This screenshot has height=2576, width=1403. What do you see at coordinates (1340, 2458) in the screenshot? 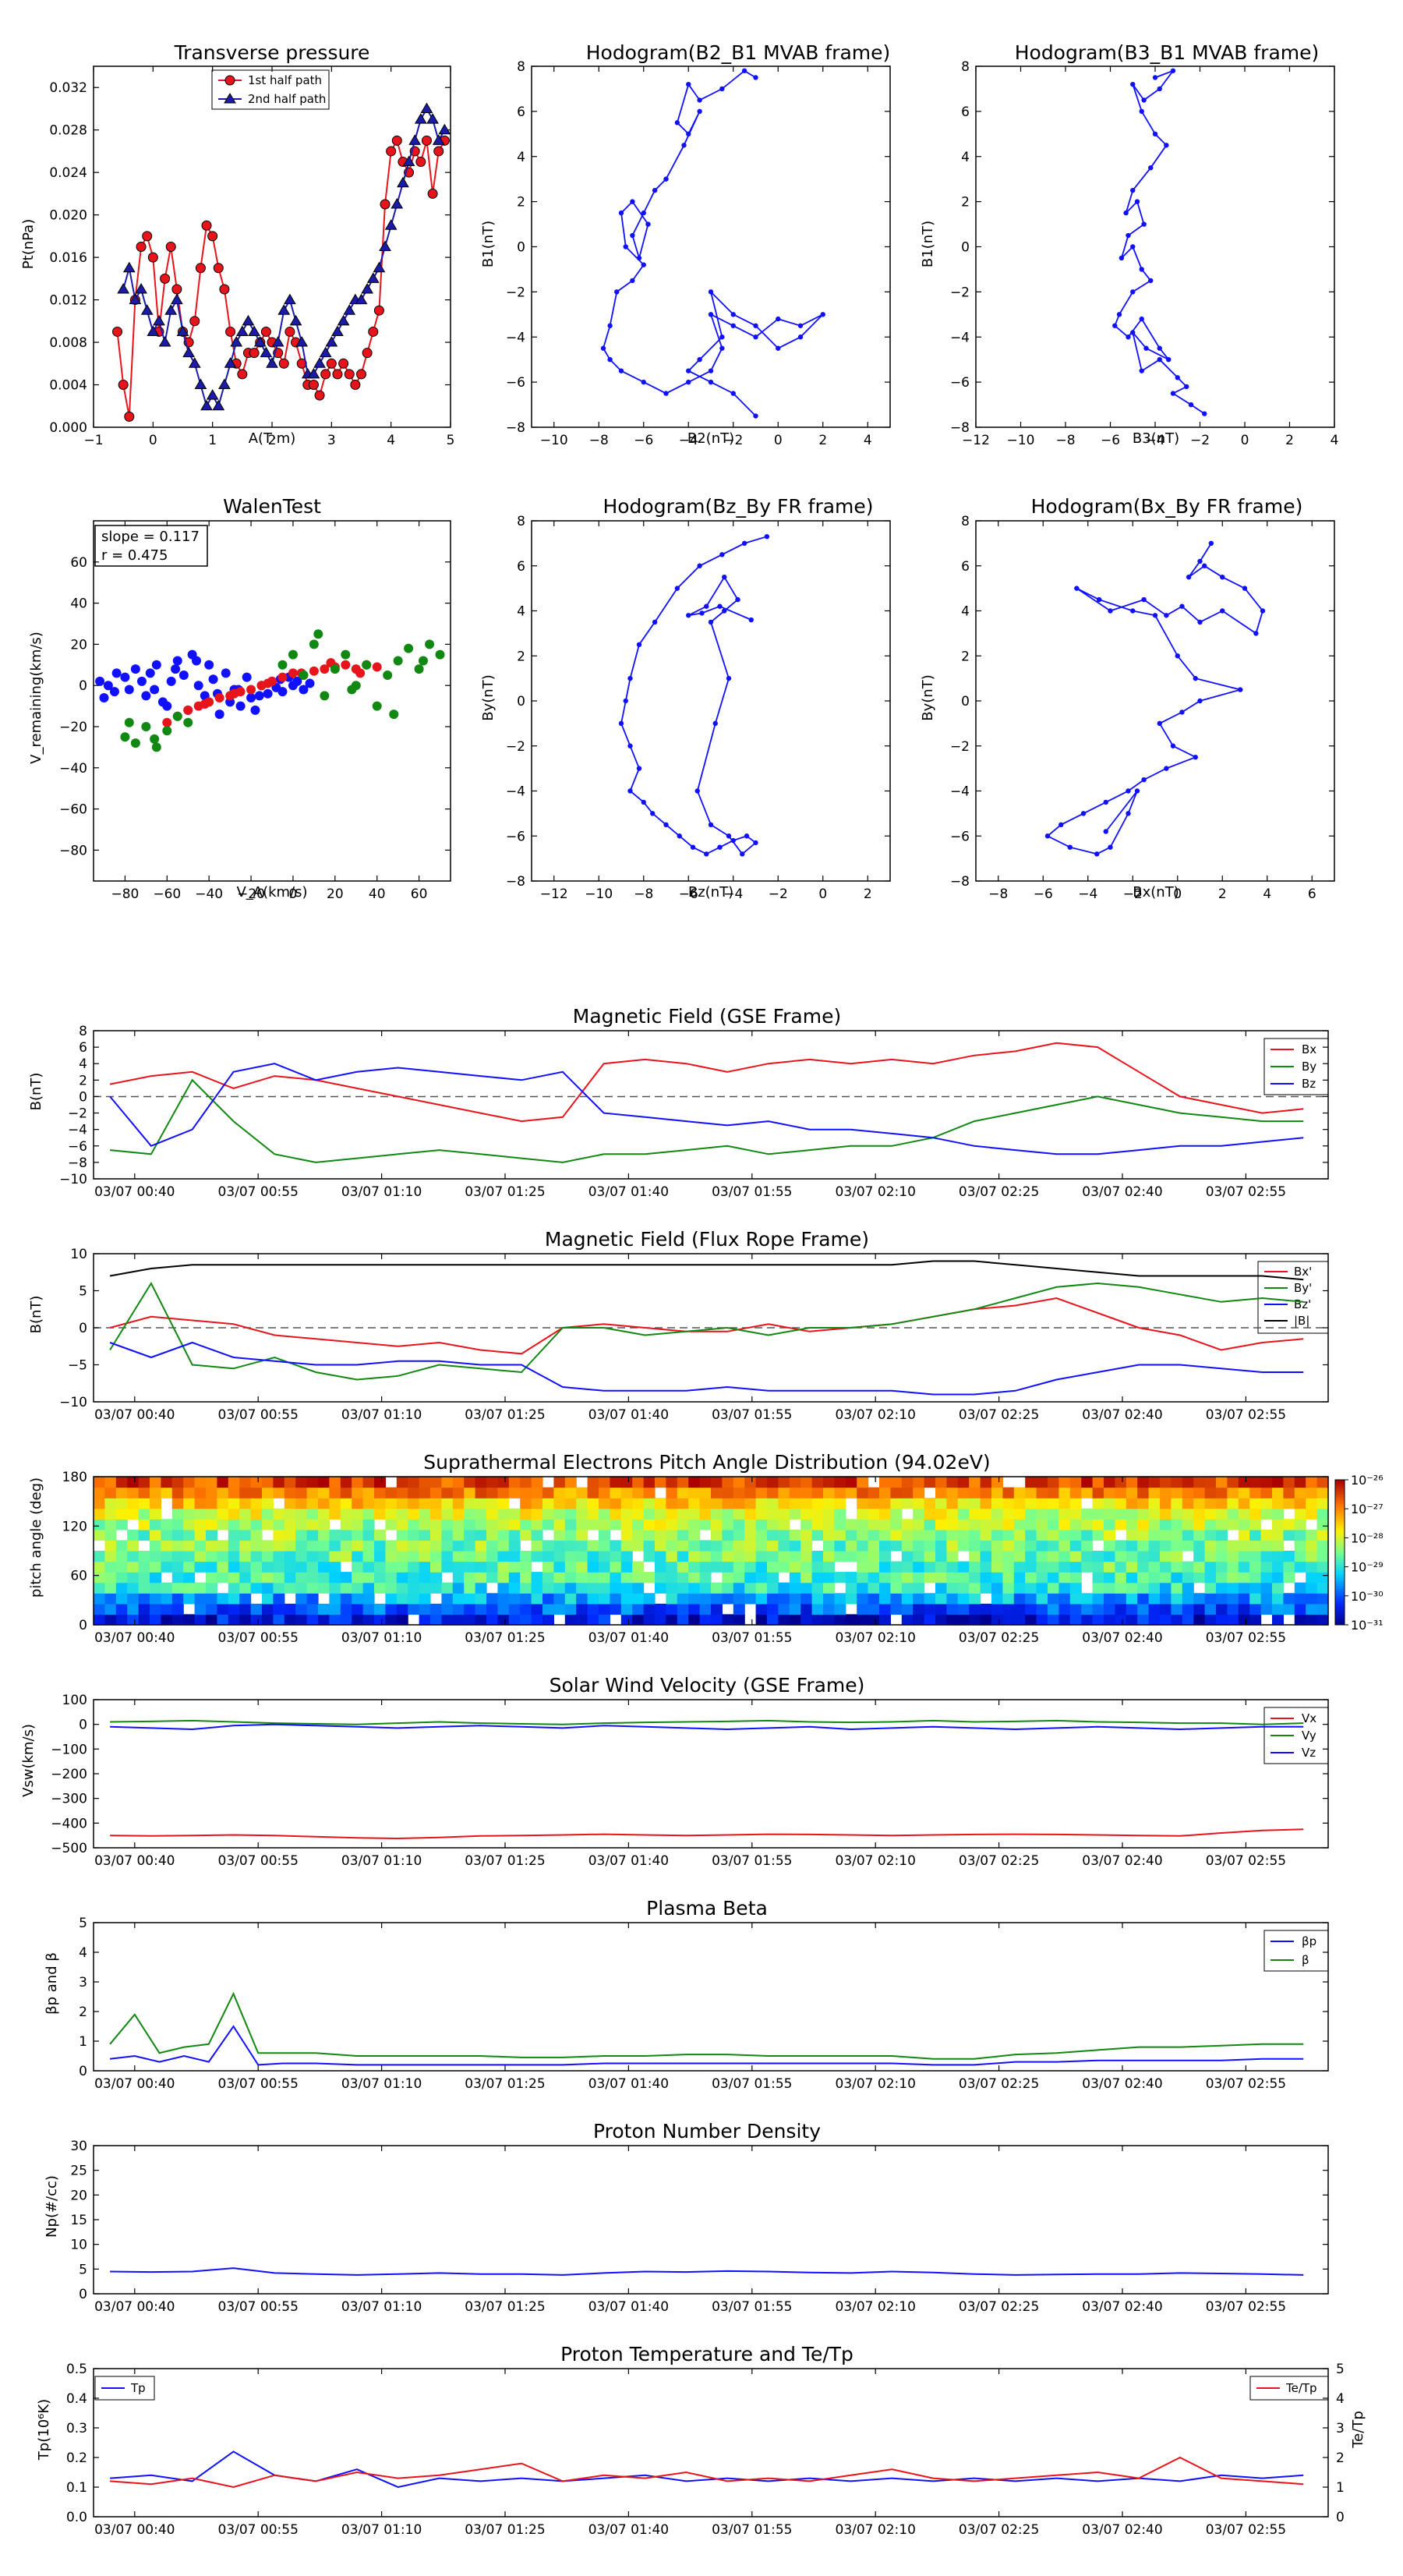
I see `tp-ytick-right-label-2: 2` at bounding box center [1340, 2458].